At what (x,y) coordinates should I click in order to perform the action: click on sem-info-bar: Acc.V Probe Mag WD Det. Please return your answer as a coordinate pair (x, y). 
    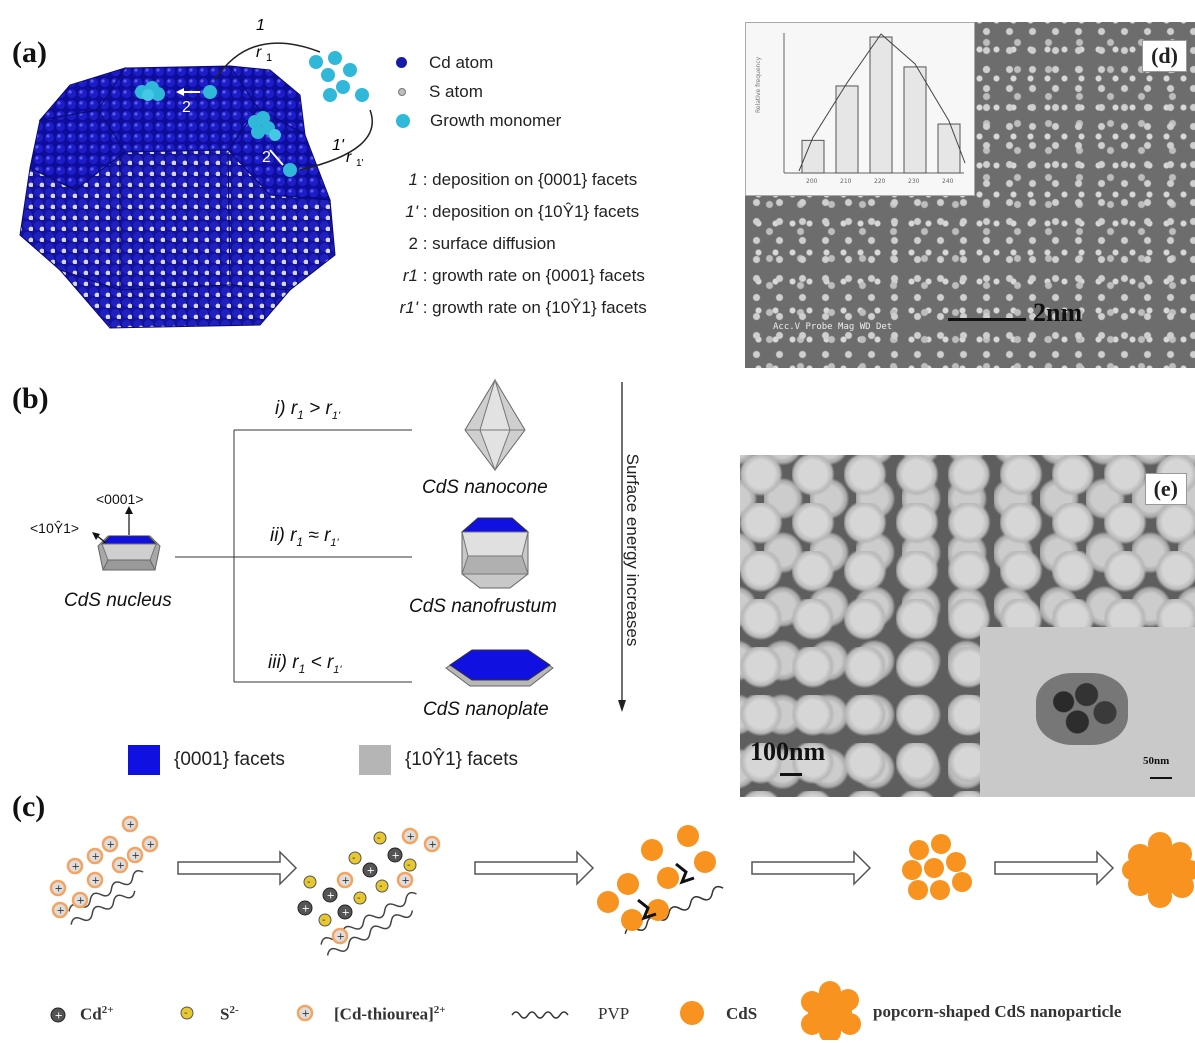
    Looking at the image, I should click on (833, 327).